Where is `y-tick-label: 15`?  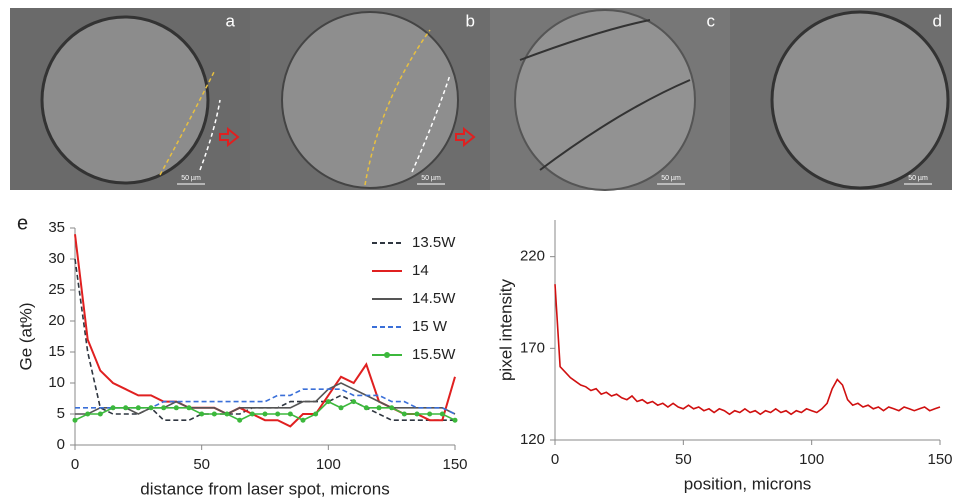
y-tick-label: 15 is located at coordinates (56, 351).